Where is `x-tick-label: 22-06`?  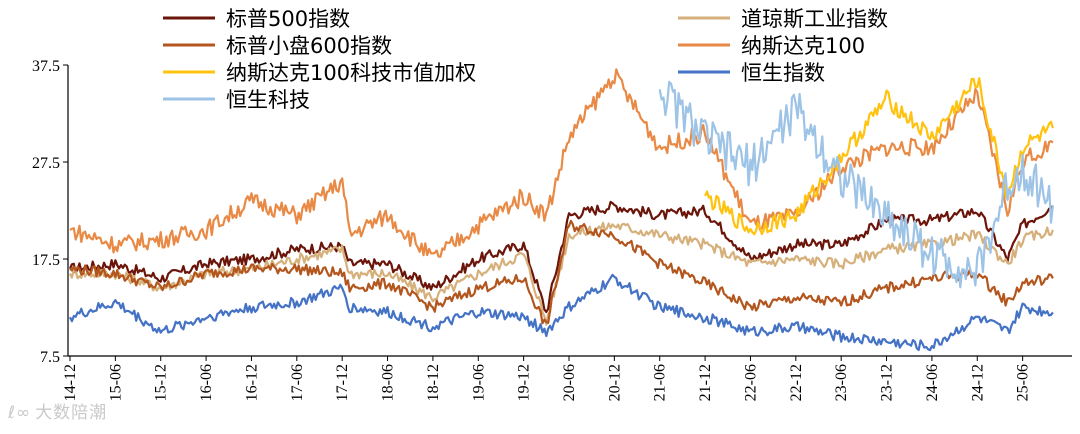 x-tick-label: 22-06 is located at coordinates (750, 382).